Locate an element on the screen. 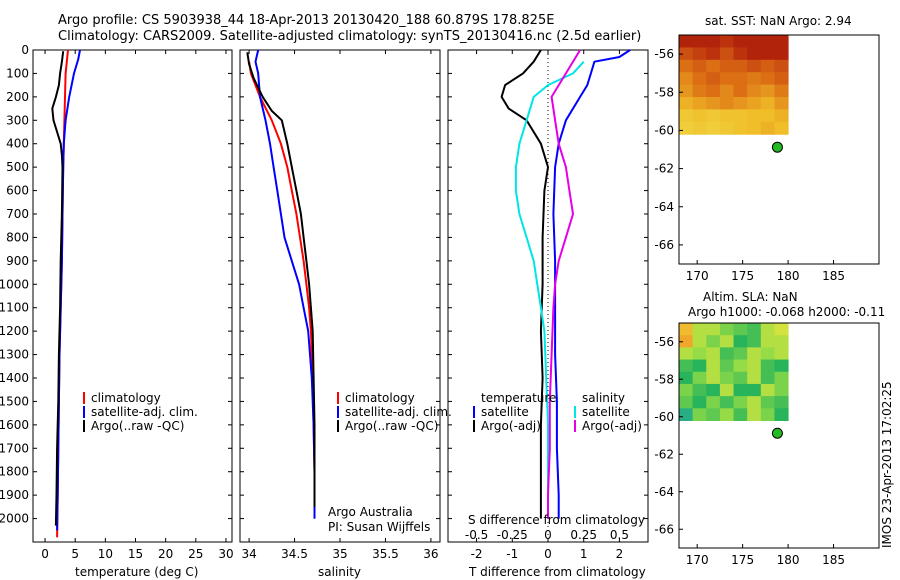  legend-label-s-argo: Argo(-adj) is located at coordinates (612, 426).